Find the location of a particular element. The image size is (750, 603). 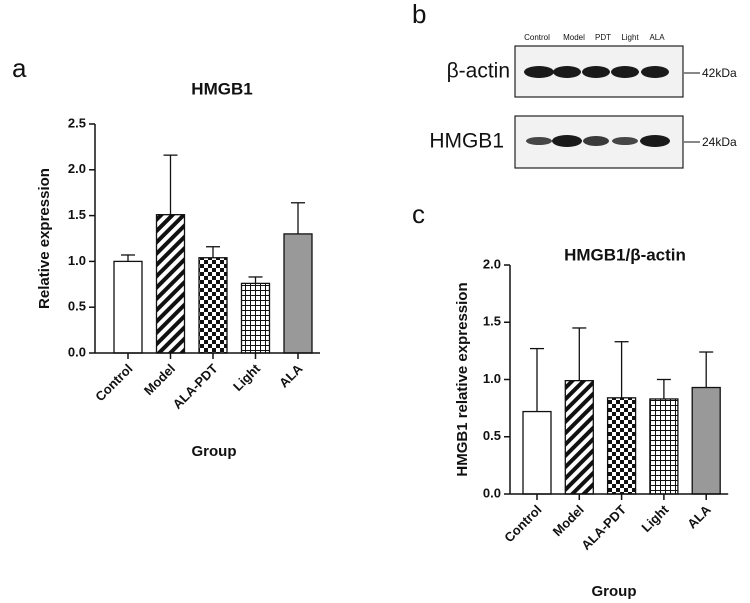

lane-label: Control is located at coordinates (537, 37).